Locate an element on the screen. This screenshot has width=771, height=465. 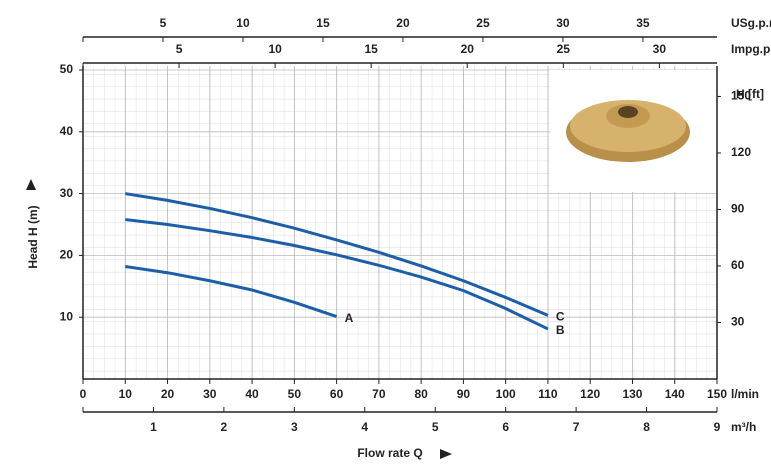
secondary-tick-label: 1 is located at coordinates (153, 427).